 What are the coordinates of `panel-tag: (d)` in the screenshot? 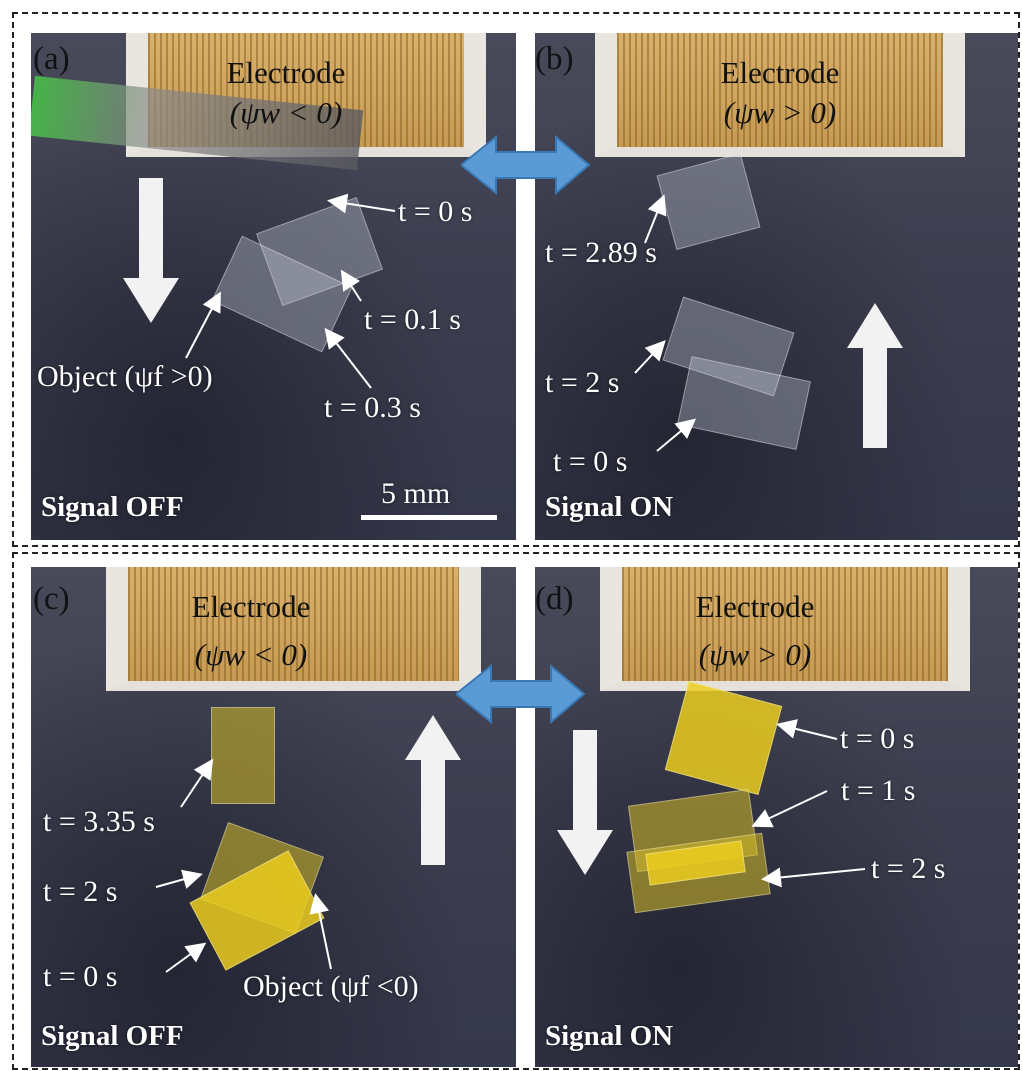 It's located at (554, 599).